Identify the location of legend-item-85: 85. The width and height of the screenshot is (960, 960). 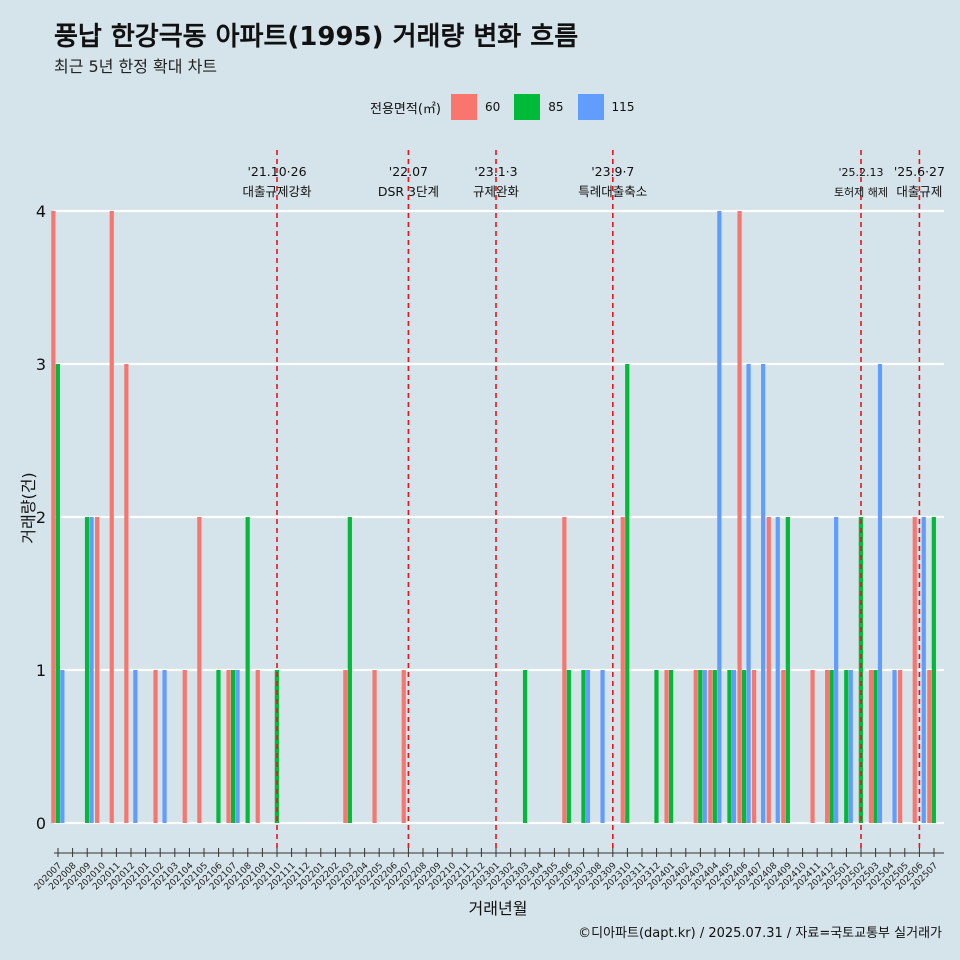
(539, 107).